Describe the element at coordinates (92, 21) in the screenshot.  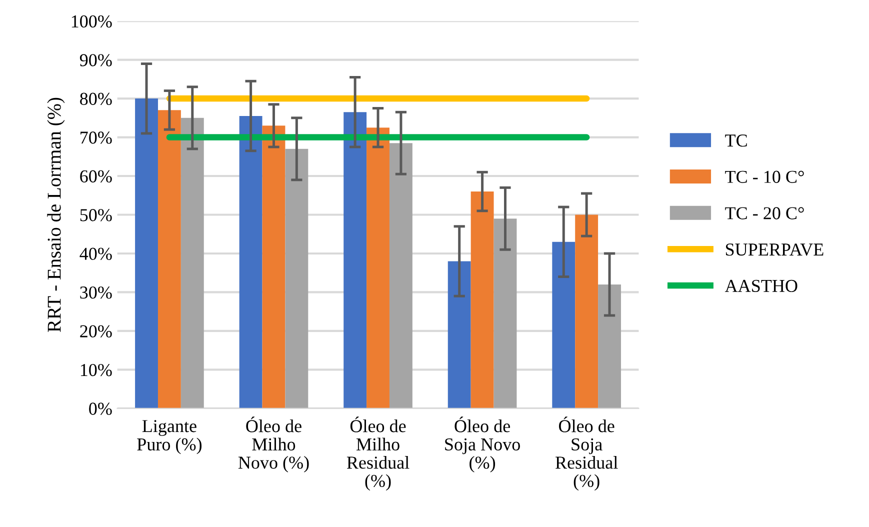
I see `y-tick-label: 100%` at that location.